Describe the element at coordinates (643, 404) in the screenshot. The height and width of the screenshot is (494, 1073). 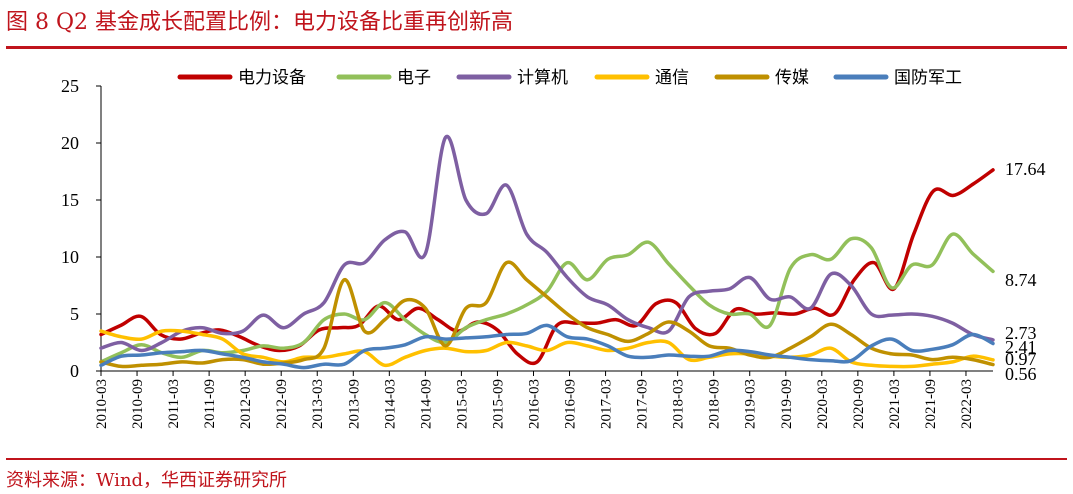
I see `x-tick-label: 2017-09` at that location.